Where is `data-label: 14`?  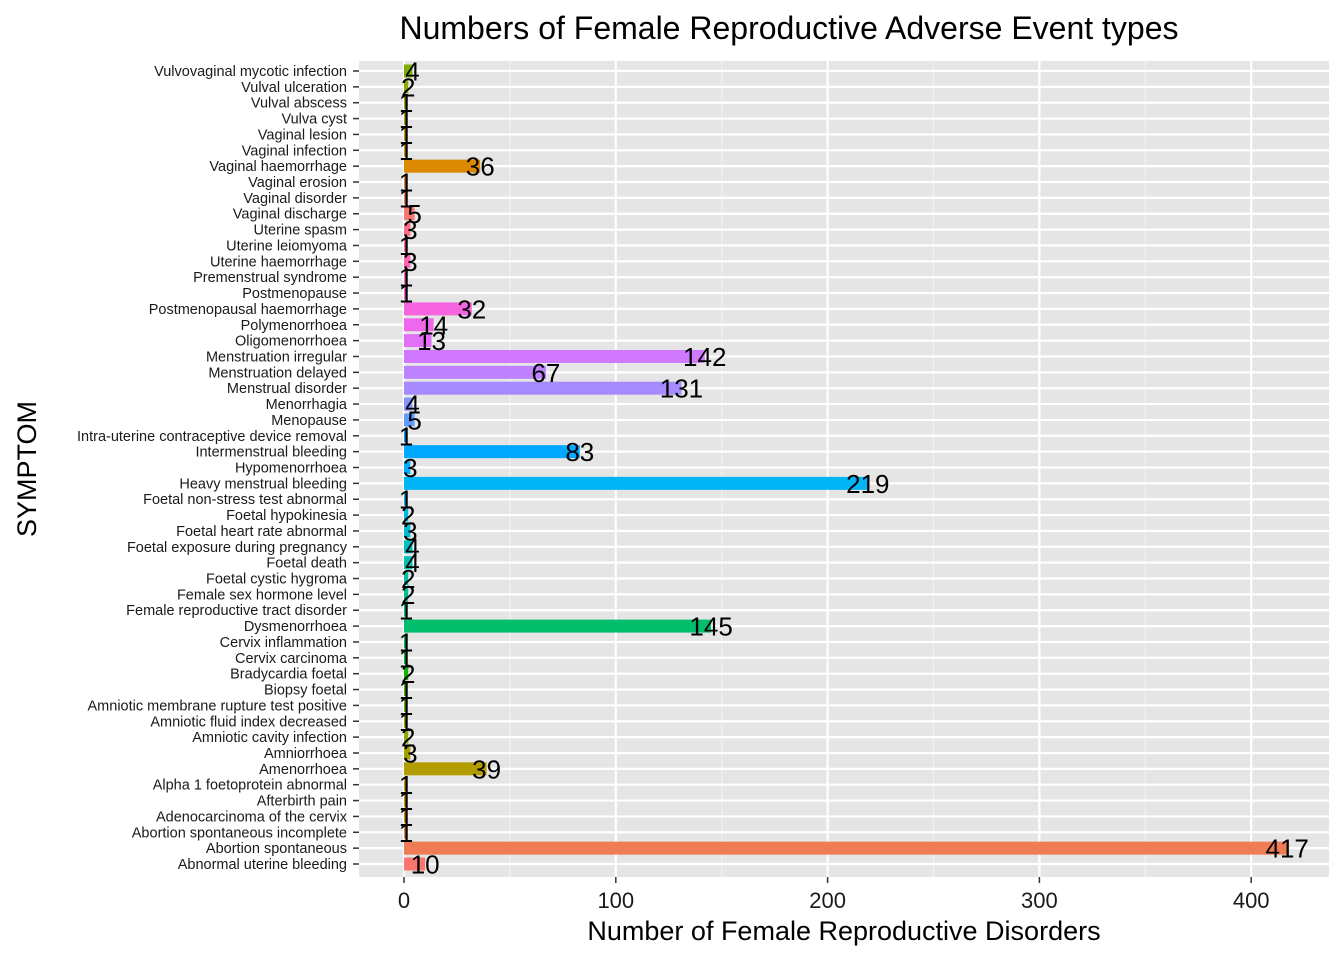 data-label: 14 is located at coordinates (433, 325).